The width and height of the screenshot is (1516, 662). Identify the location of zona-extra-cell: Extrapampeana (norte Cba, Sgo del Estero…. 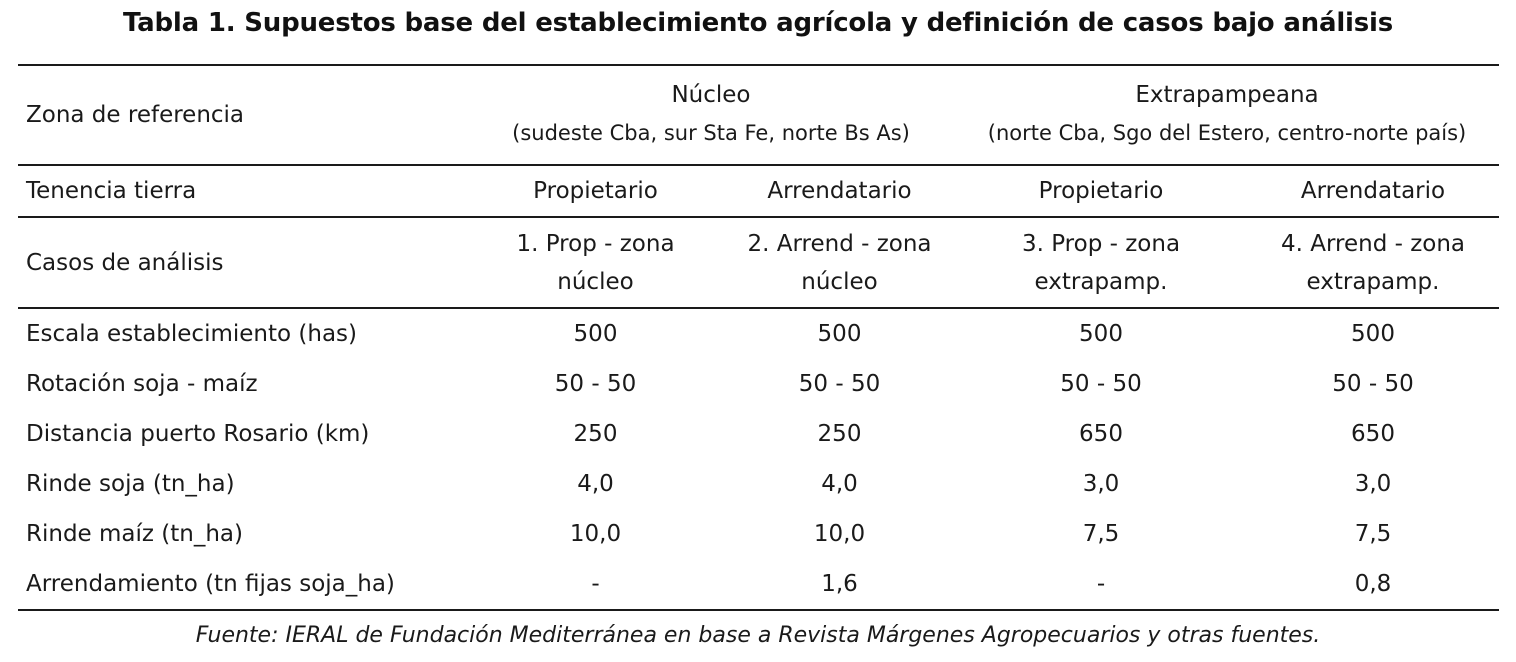
(1227, 115).